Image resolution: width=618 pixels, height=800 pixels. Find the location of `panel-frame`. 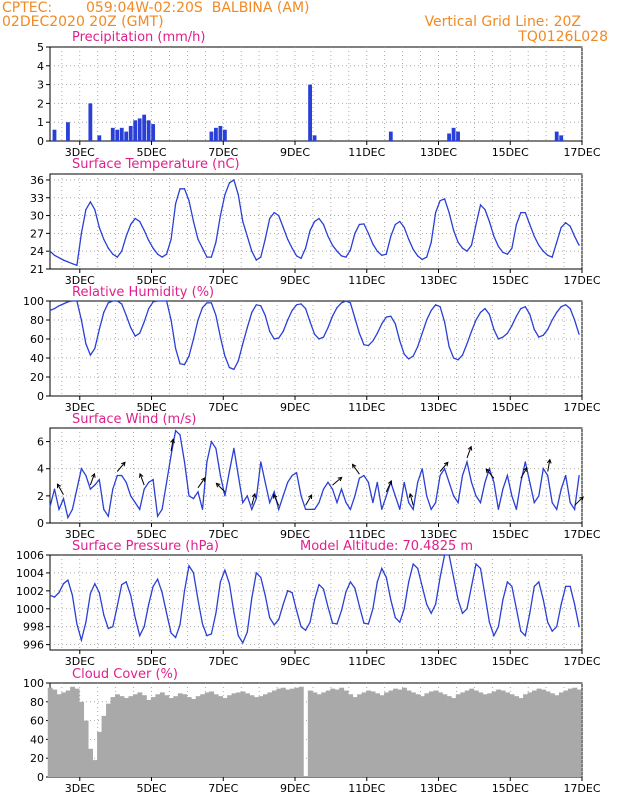

panel-frame is located at coordinates (316, 221).